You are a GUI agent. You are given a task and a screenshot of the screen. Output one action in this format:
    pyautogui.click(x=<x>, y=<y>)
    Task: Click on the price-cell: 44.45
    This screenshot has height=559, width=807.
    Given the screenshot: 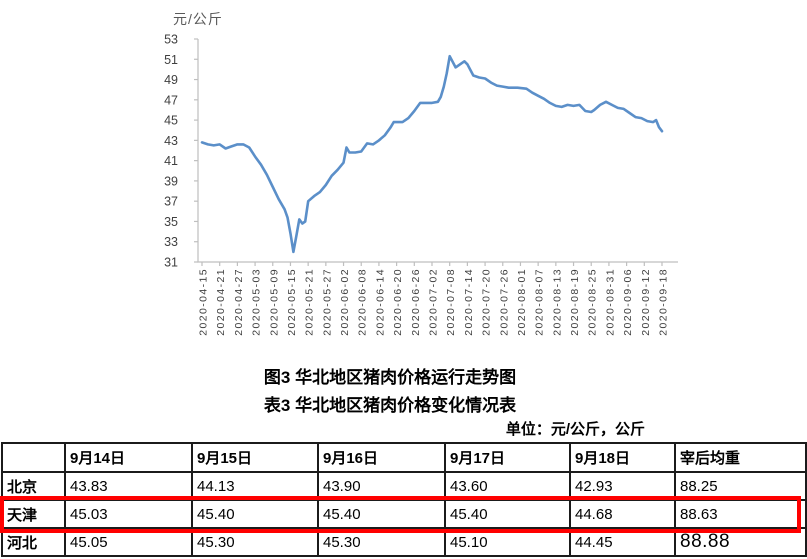 What is the action you would take?
    pyautogui.click(x=622, y=542)
    